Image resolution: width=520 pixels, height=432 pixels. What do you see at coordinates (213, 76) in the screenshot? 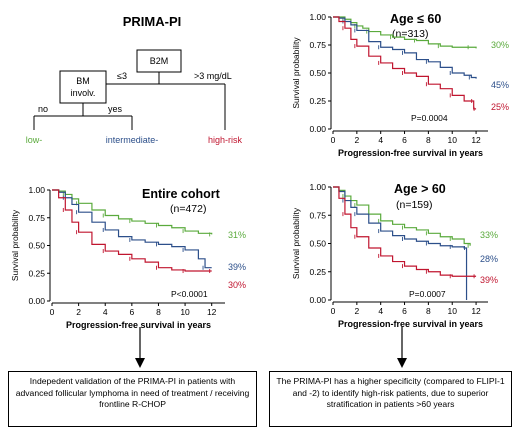
I see `branch-gt3-label: >3 mg/dL` at bounding box center [213, 76].